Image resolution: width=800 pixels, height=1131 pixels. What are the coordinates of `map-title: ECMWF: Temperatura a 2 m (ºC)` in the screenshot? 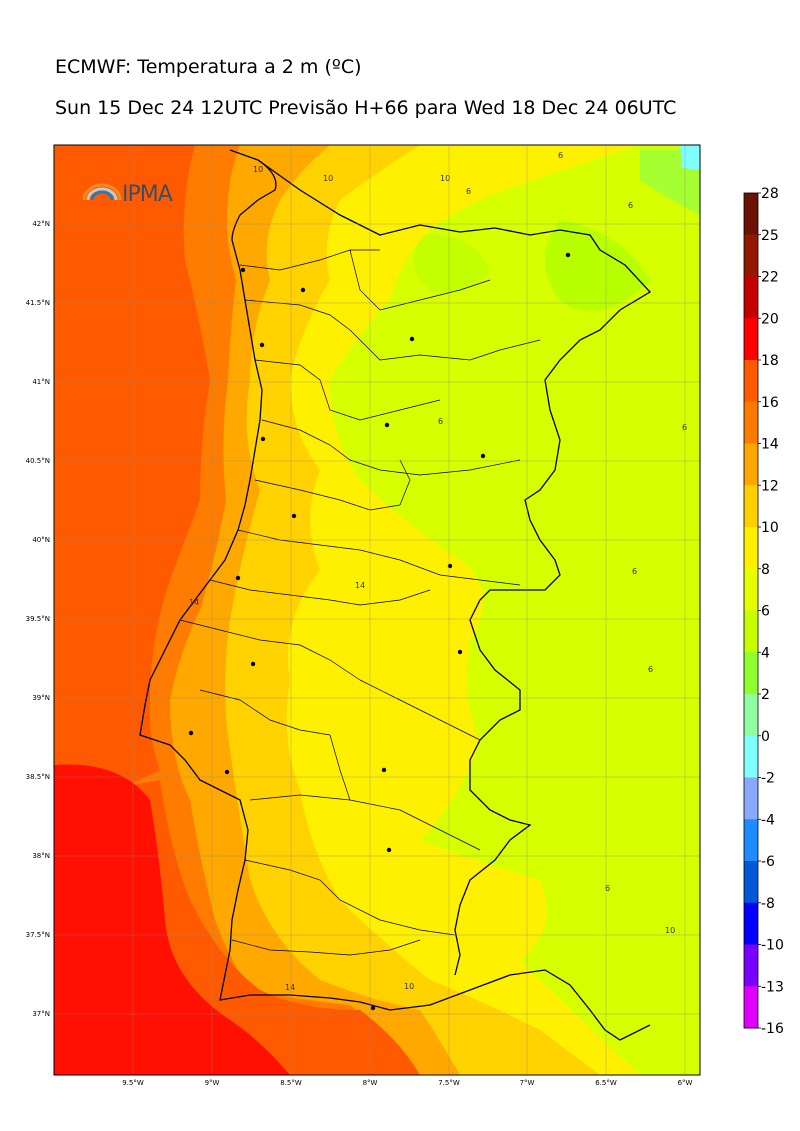 It's located at (208, 67).